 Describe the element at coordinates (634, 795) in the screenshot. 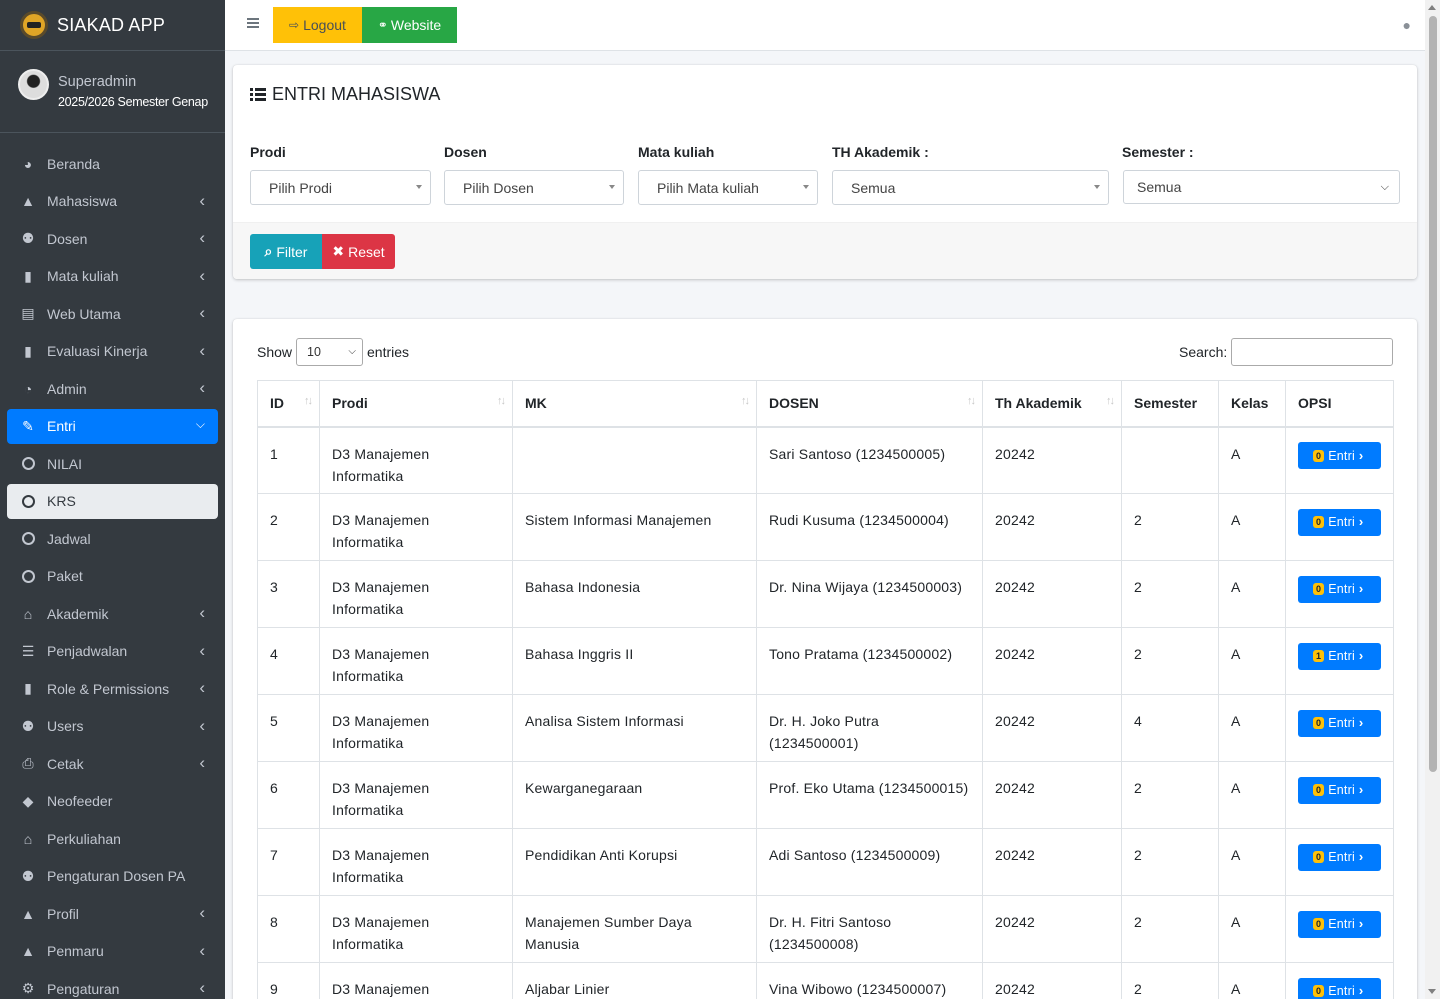

I see `cell-mk: Kewarganegaraan` at that location.